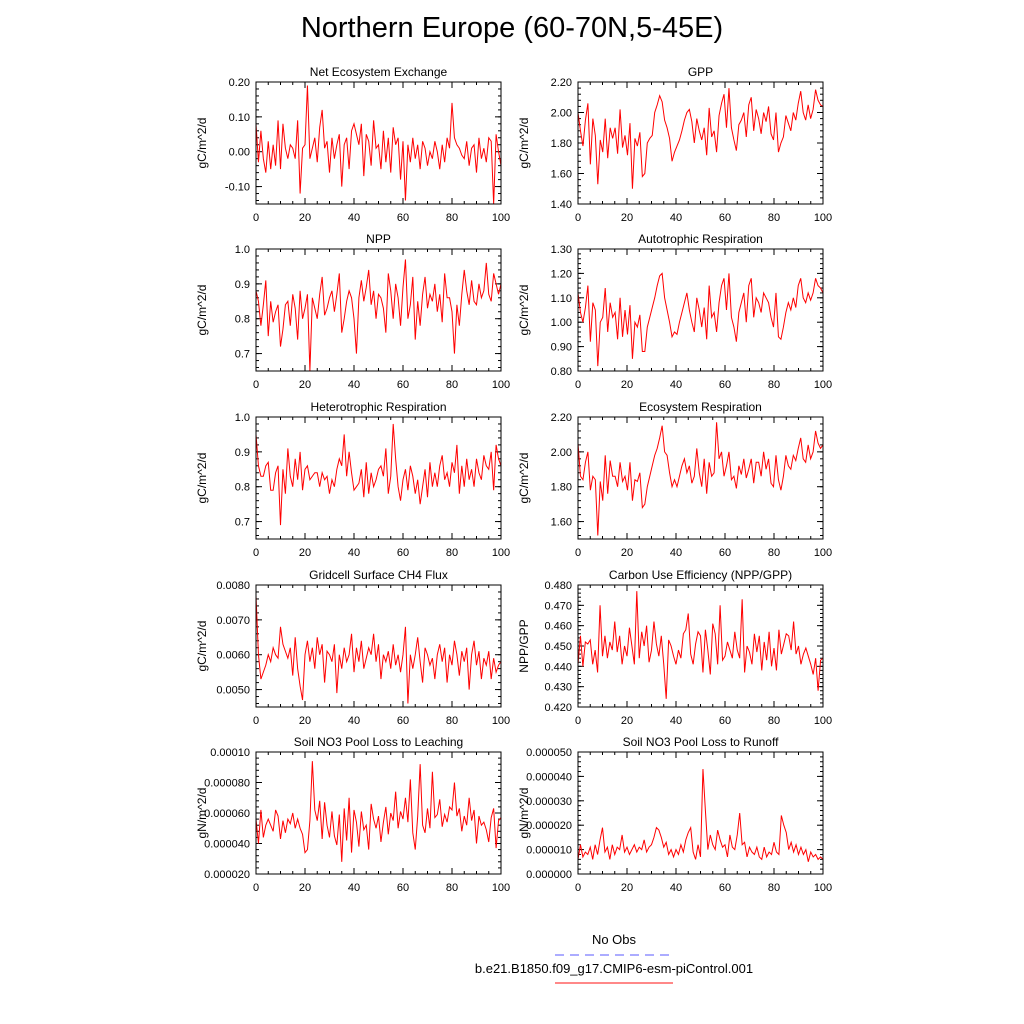 This screenshot has width=1024, height=1024. What do you see at coordinates (561, 274) in the screenshot?
I see `y-tick-label: 1.20` at bounding box center [561, 274].